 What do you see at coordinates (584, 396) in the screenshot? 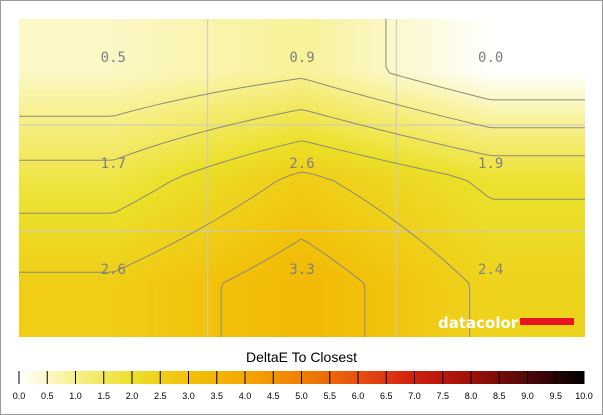
I see `colorbar-tick-label: 10.0` at bounding box center [584, 396].